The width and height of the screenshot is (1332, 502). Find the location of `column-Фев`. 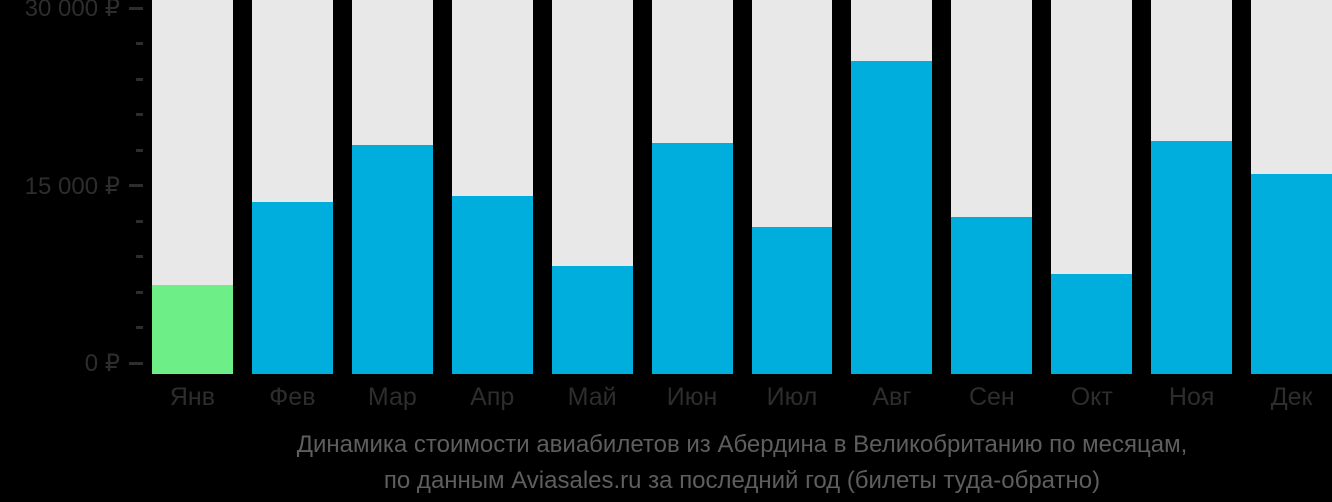

column-Фев is located at coordinates (292, 187).